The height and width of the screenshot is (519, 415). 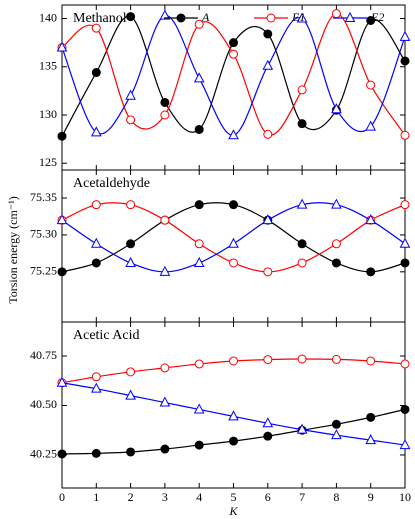 What do you see at coordinates (205, 17) in the screenshot?
I see `legend-label: A` at bounding box center [205, 17].